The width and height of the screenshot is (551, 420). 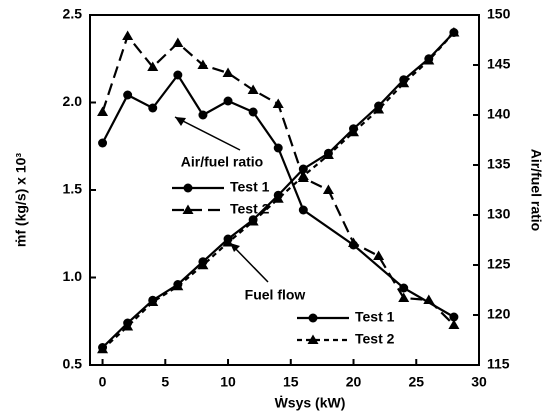 What do you see at coordinates (207, 133) in the screenshot?
I see `annotation-arrow` at bounding box center [207, 133].